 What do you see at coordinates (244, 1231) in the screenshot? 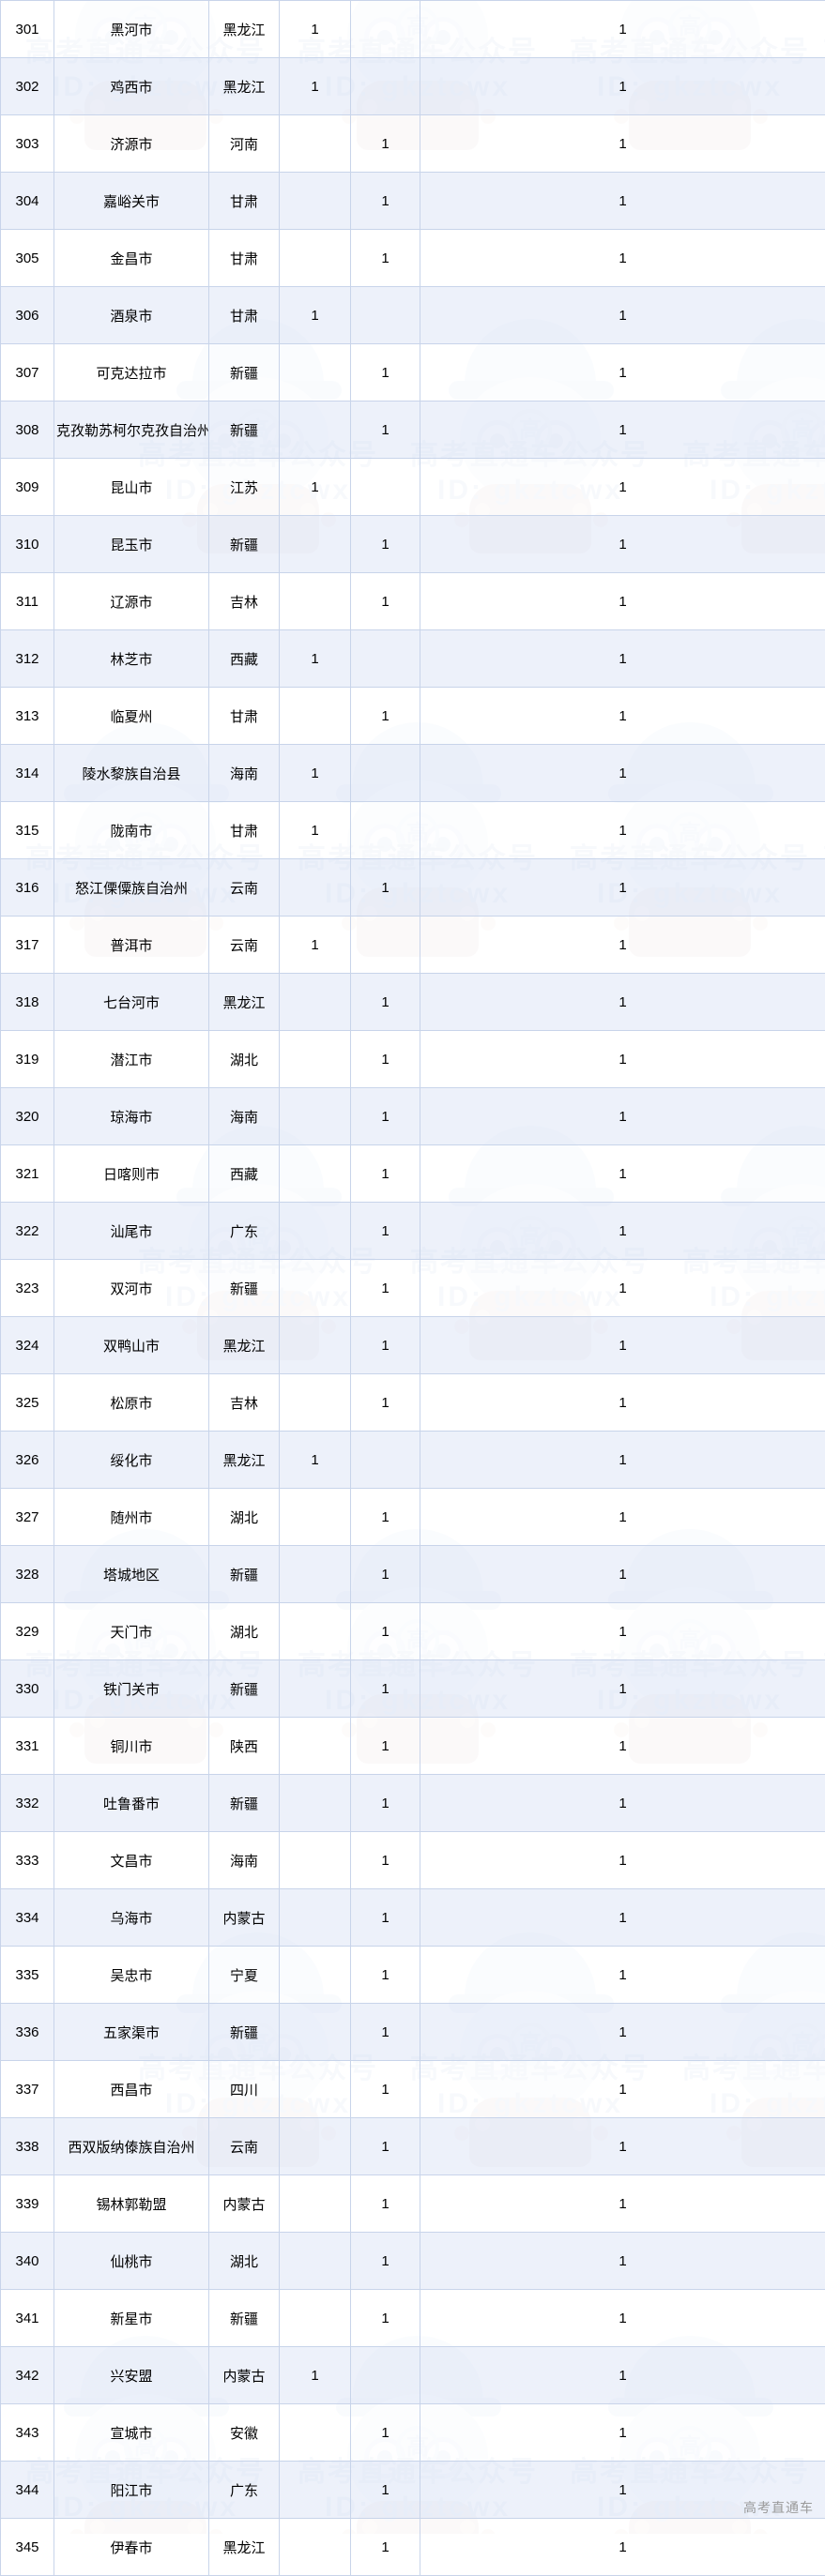
I see `cell-province: 广东` at bounding box center [244, 1231].